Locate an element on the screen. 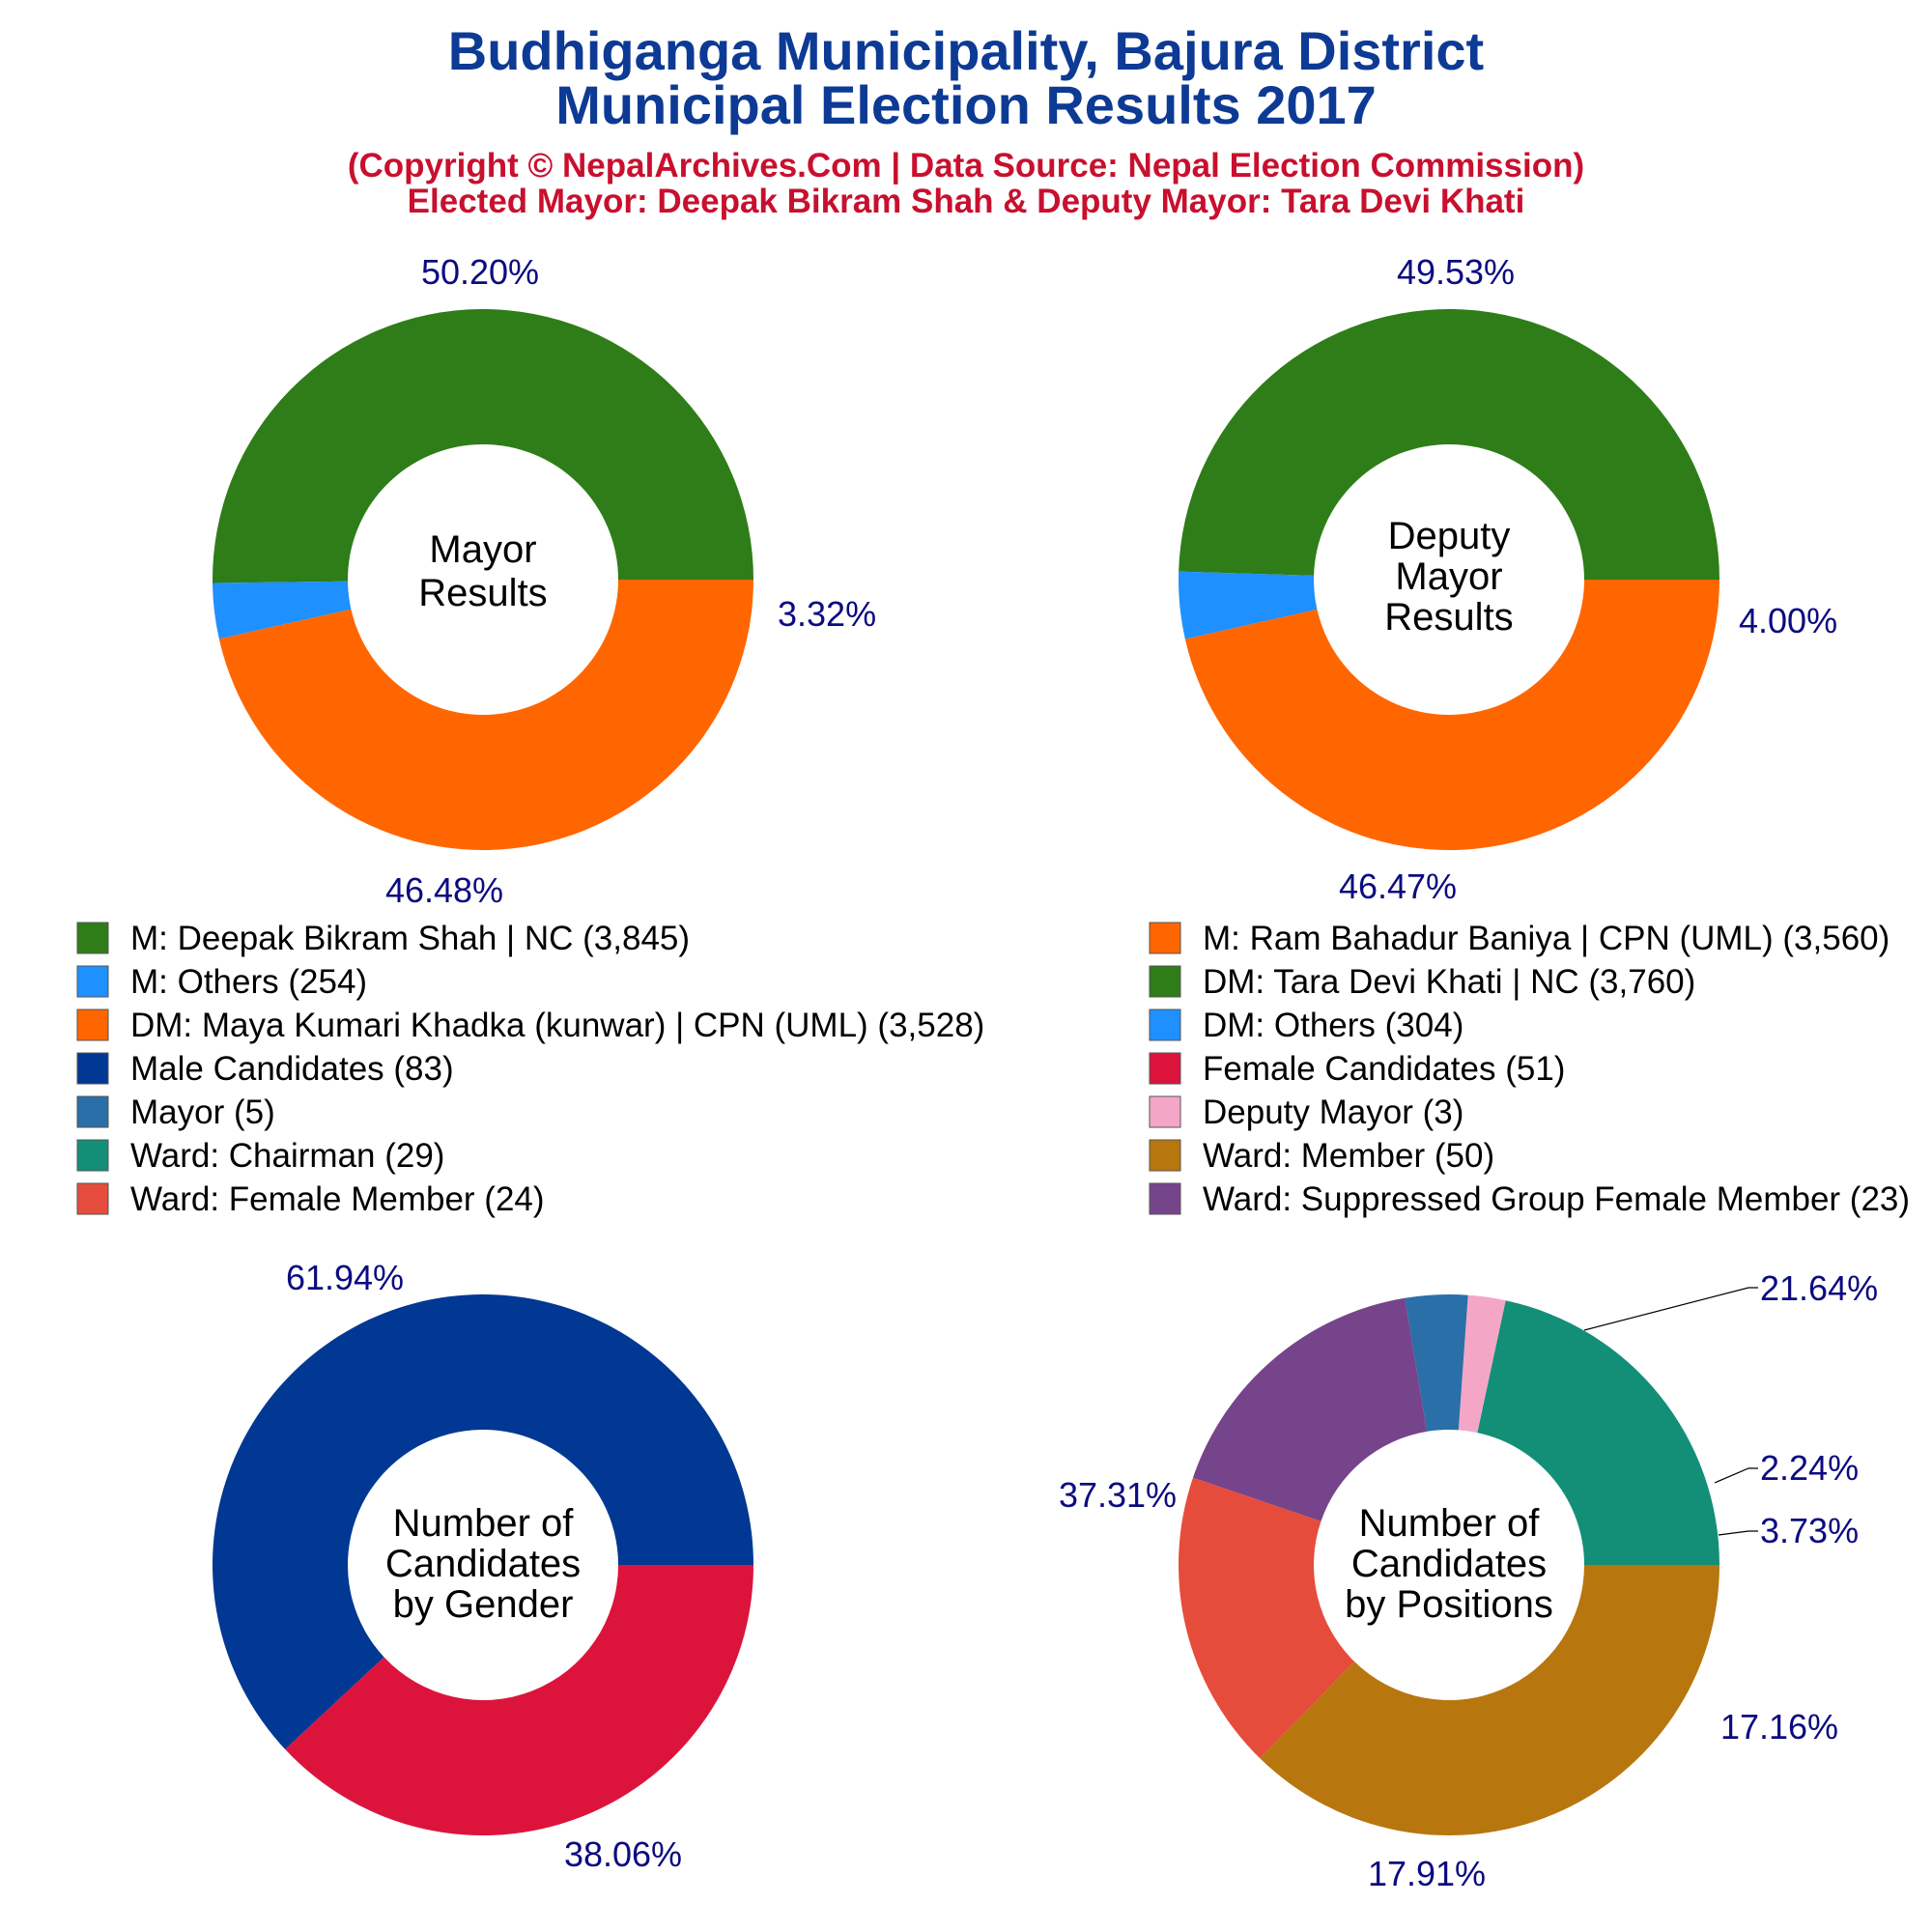  percent-label: 17.16% is located at coordinates (1779, 1727).